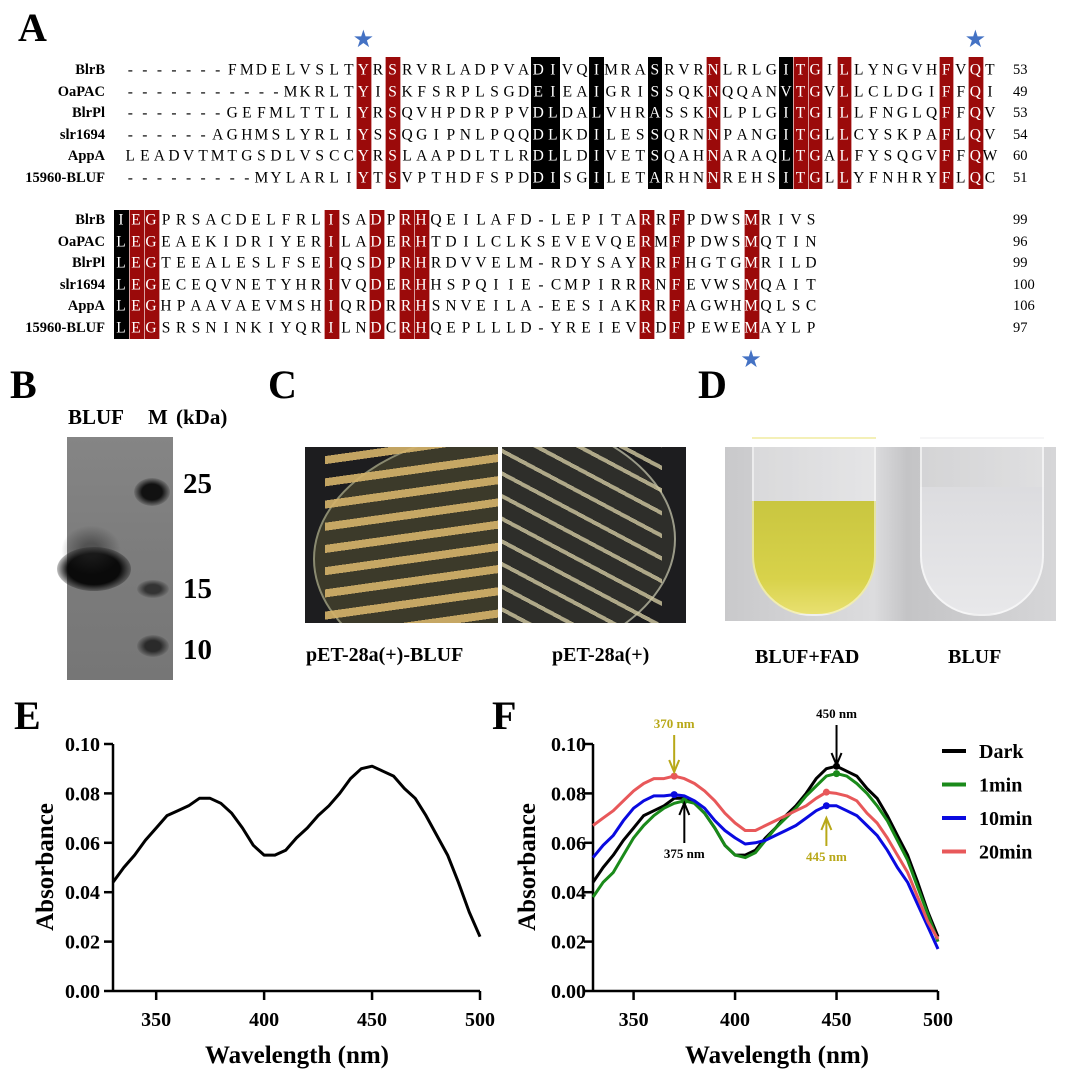  What do you see at coordinates (982, 526) in the screenshot?
I see `tube-bluf` at bounding box center [982, 526].